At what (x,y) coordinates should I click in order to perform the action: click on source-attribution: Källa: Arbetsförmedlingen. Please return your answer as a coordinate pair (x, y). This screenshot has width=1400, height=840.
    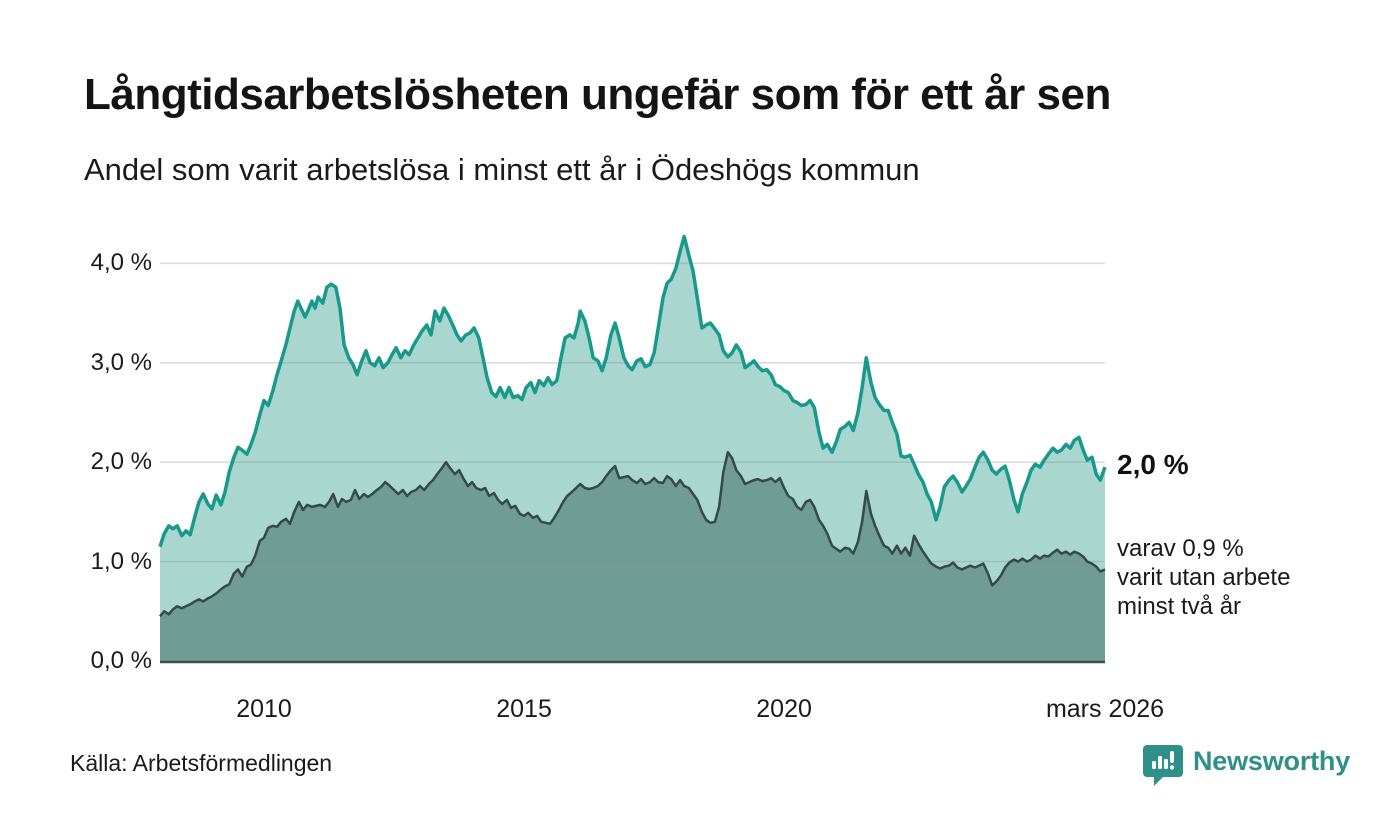
    Looking at the image, I should click on (201, 763).